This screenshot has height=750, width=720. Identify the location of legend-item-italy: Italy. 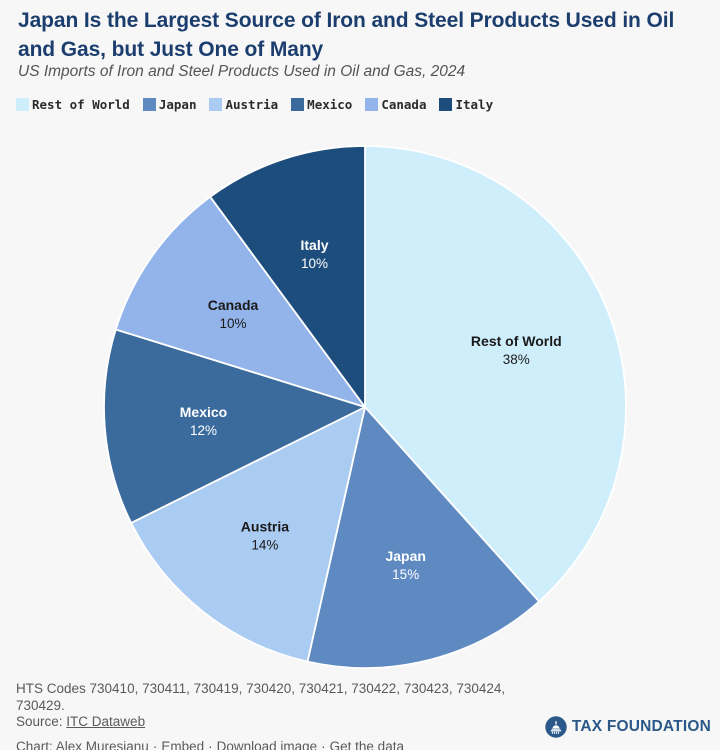
(466, 104).